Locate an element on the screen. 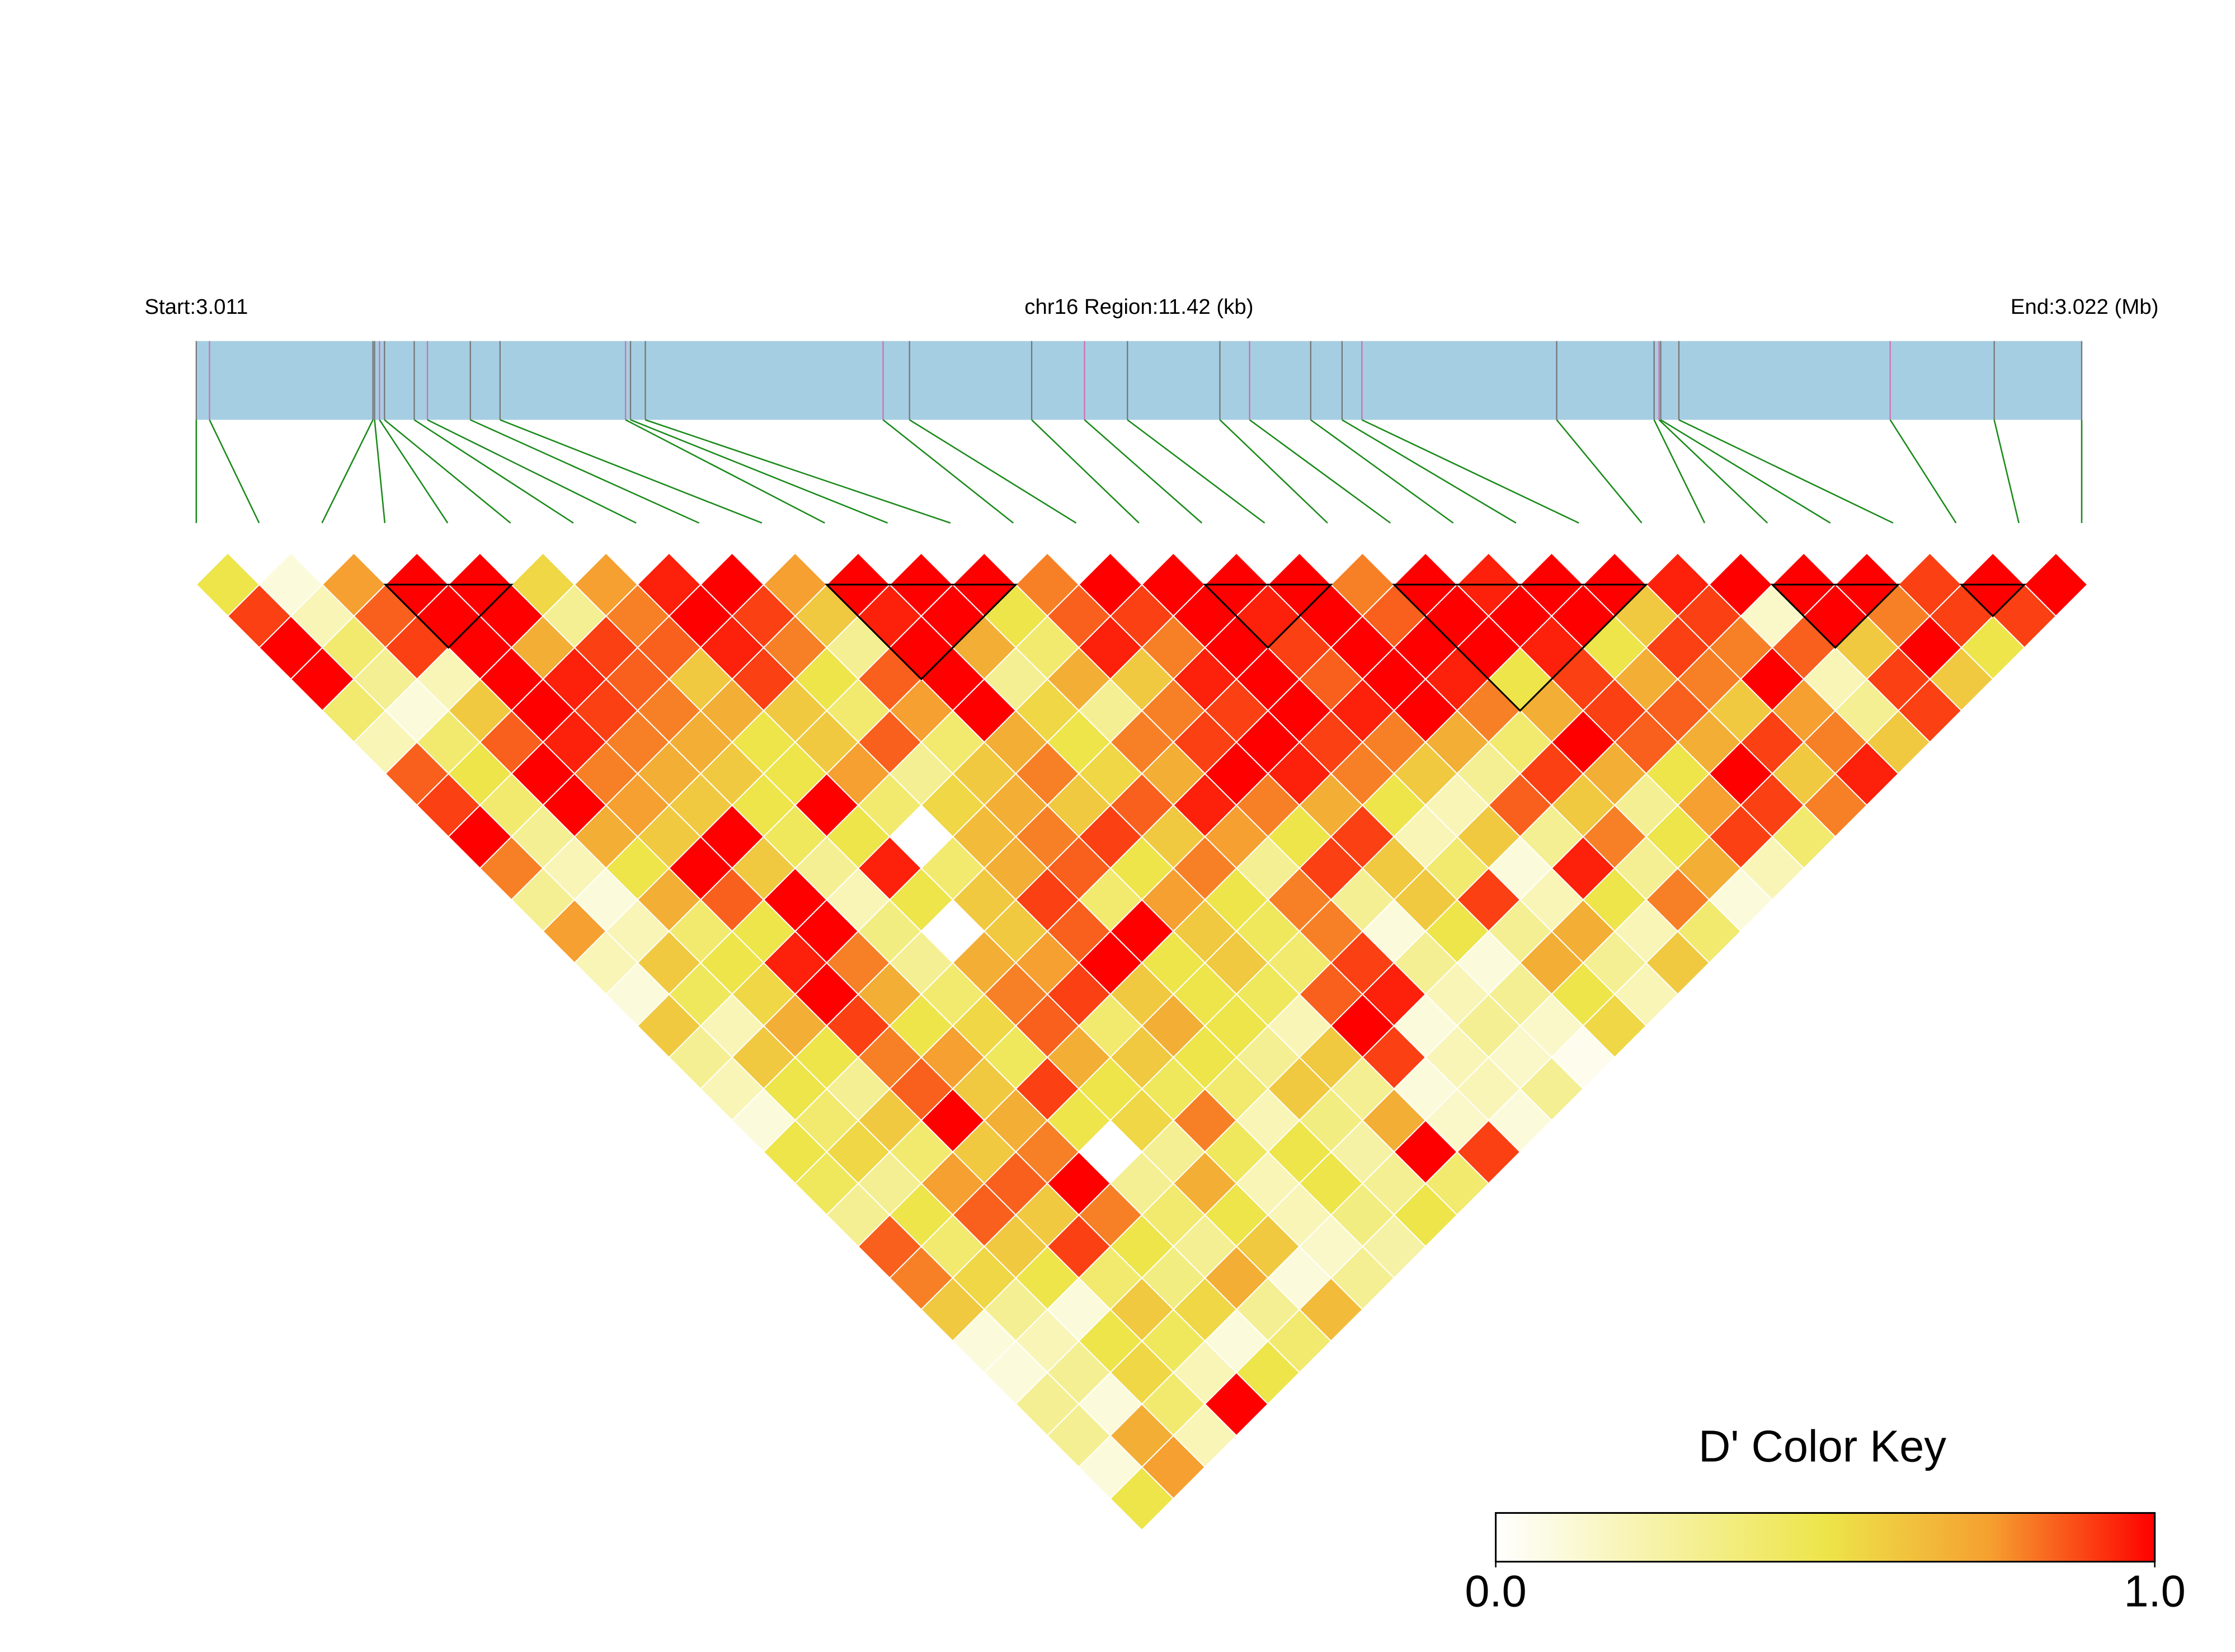 This screenshot has height=1652, width=2235. start-label: Start:3.011 is located at coordinates (196, 307).